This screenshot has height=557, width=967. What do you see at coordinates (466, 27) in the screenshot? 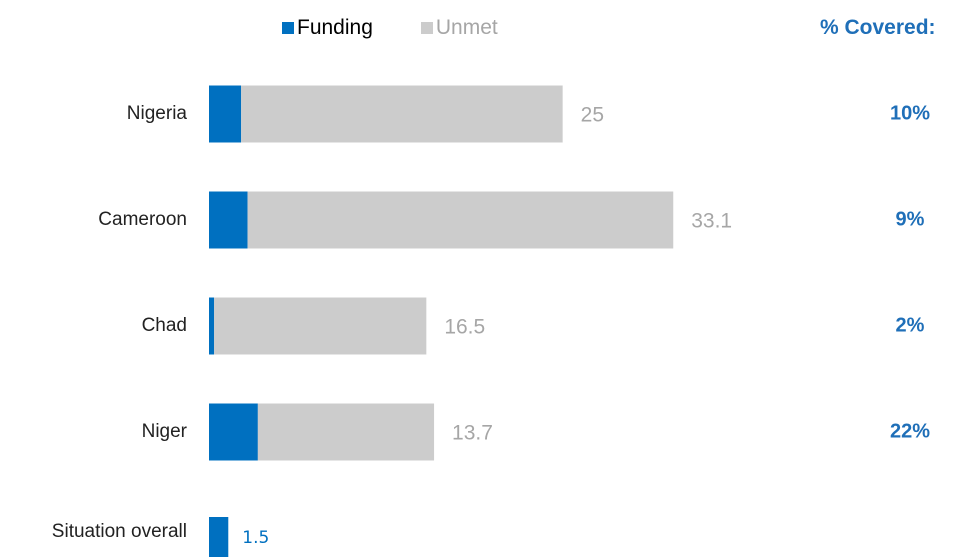
I see `legend-label-unmet: Unmet` at bounding box center [466, 27].